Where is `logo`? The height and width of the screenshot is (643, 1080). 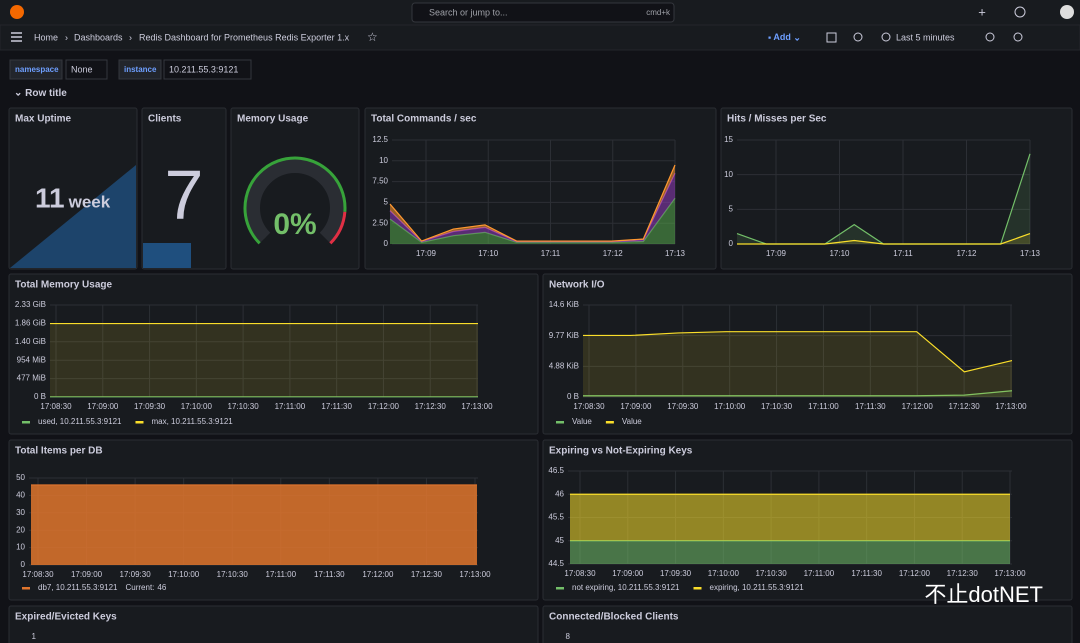
logo is located at coordinates (17, 12).